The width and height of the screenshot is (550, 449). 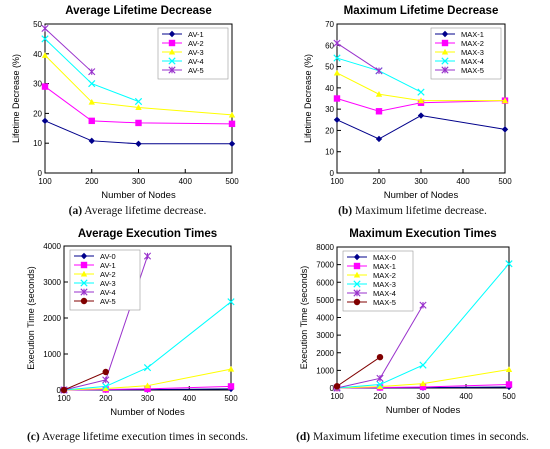 What do you see at coordinates (193, 53) in the screenshot?
I see `legend: AV-1AV-2AV-3AV-4AV-5` at bounding box center [193, 53].